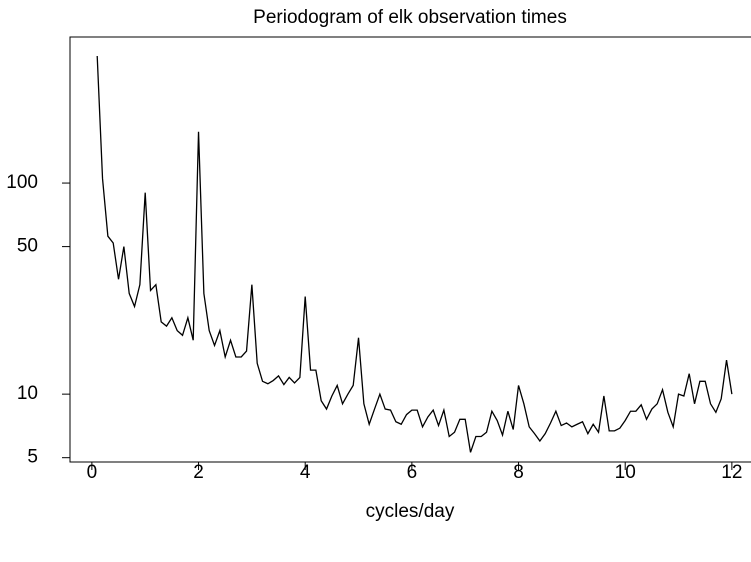  Describe the element at coordinates (412, 472) in the screenshot. I see `x-tick-label: 6` at that location.